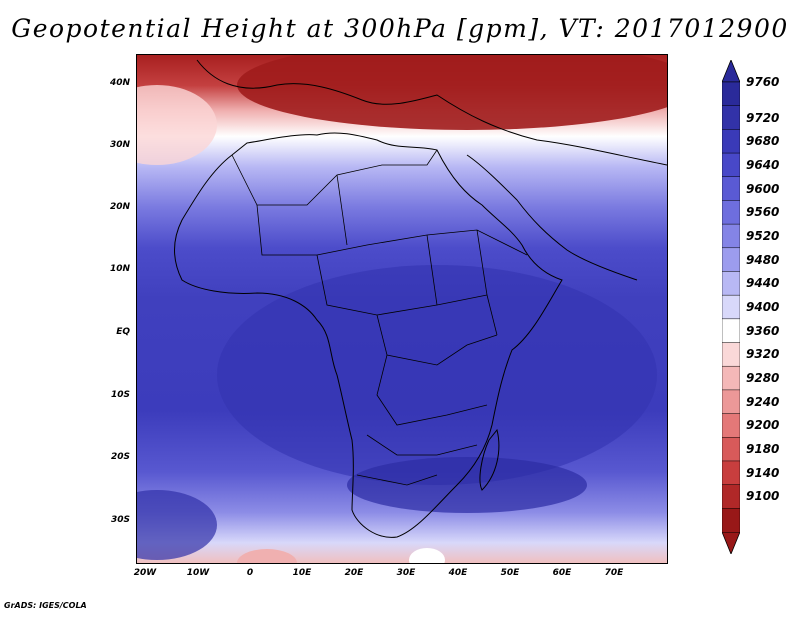 The width and height of the screenshot is (800, 618). Describe the element at coordinates (763, 164) in the screenshot. I see `colorbar-level-label: 9640` at that location.